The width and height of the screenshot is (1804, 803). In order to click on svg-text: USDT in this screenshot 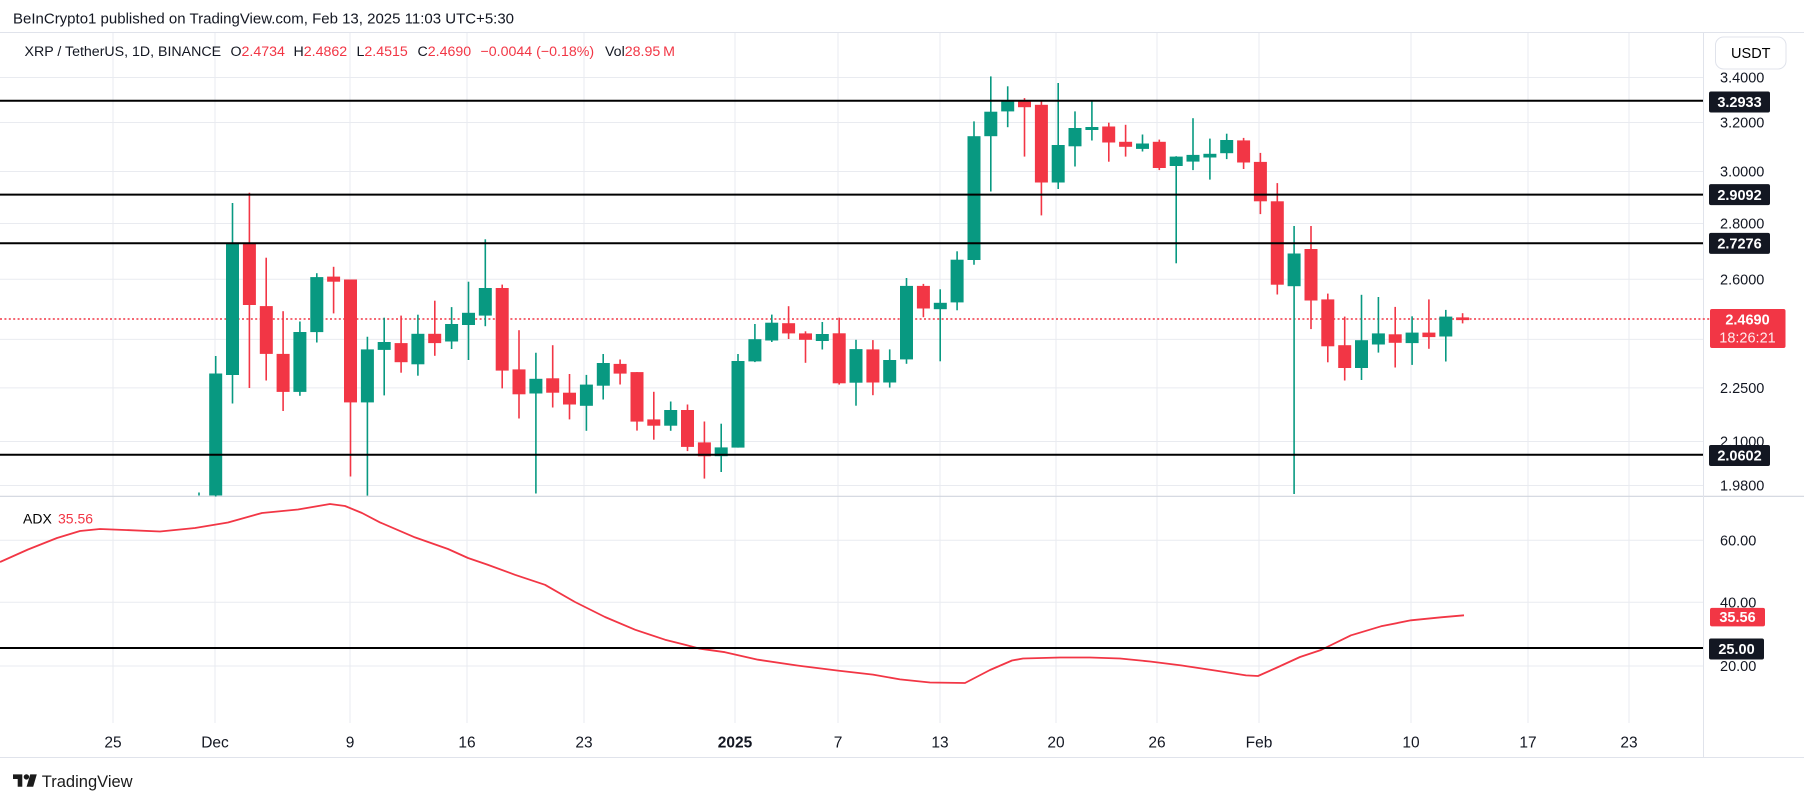, I will do `click(1751, 54)`.